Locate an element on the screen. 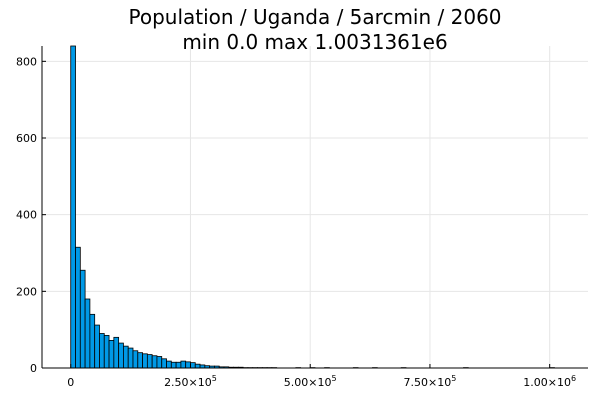  chart-title: Population / Uganda / 5arcmin / 2060 is located at coordinates (314, 17).